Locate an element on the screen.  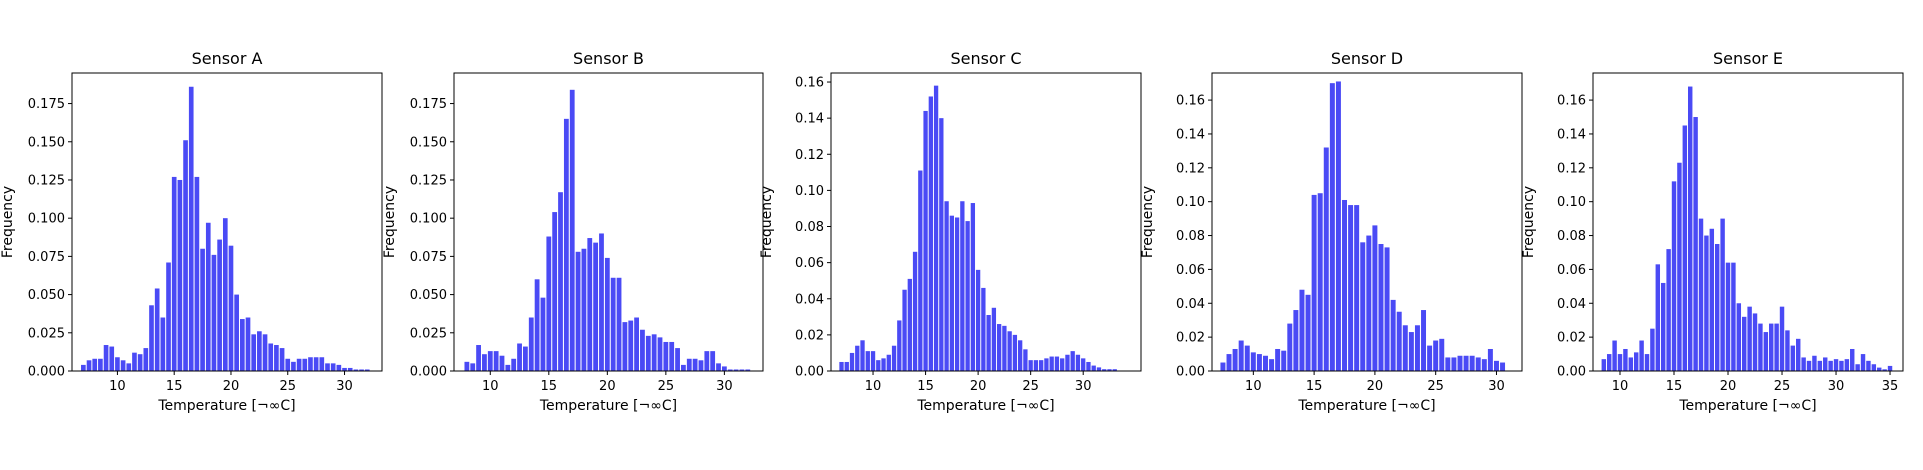
x-axis-label: Temperature [¬∞C] is located at coordinates (1366, 406).